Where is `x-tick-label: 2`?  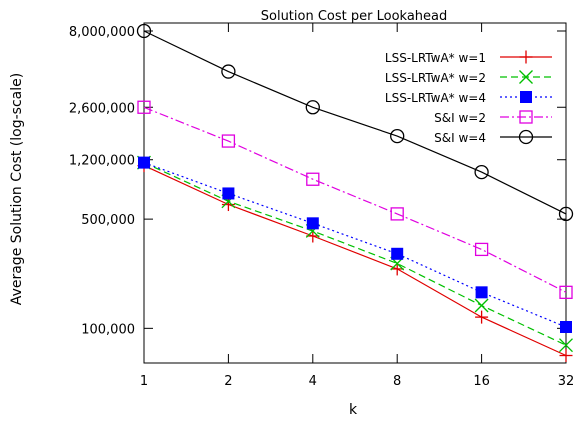
x-tick-label: 2 is located at coordinates (228, 381).